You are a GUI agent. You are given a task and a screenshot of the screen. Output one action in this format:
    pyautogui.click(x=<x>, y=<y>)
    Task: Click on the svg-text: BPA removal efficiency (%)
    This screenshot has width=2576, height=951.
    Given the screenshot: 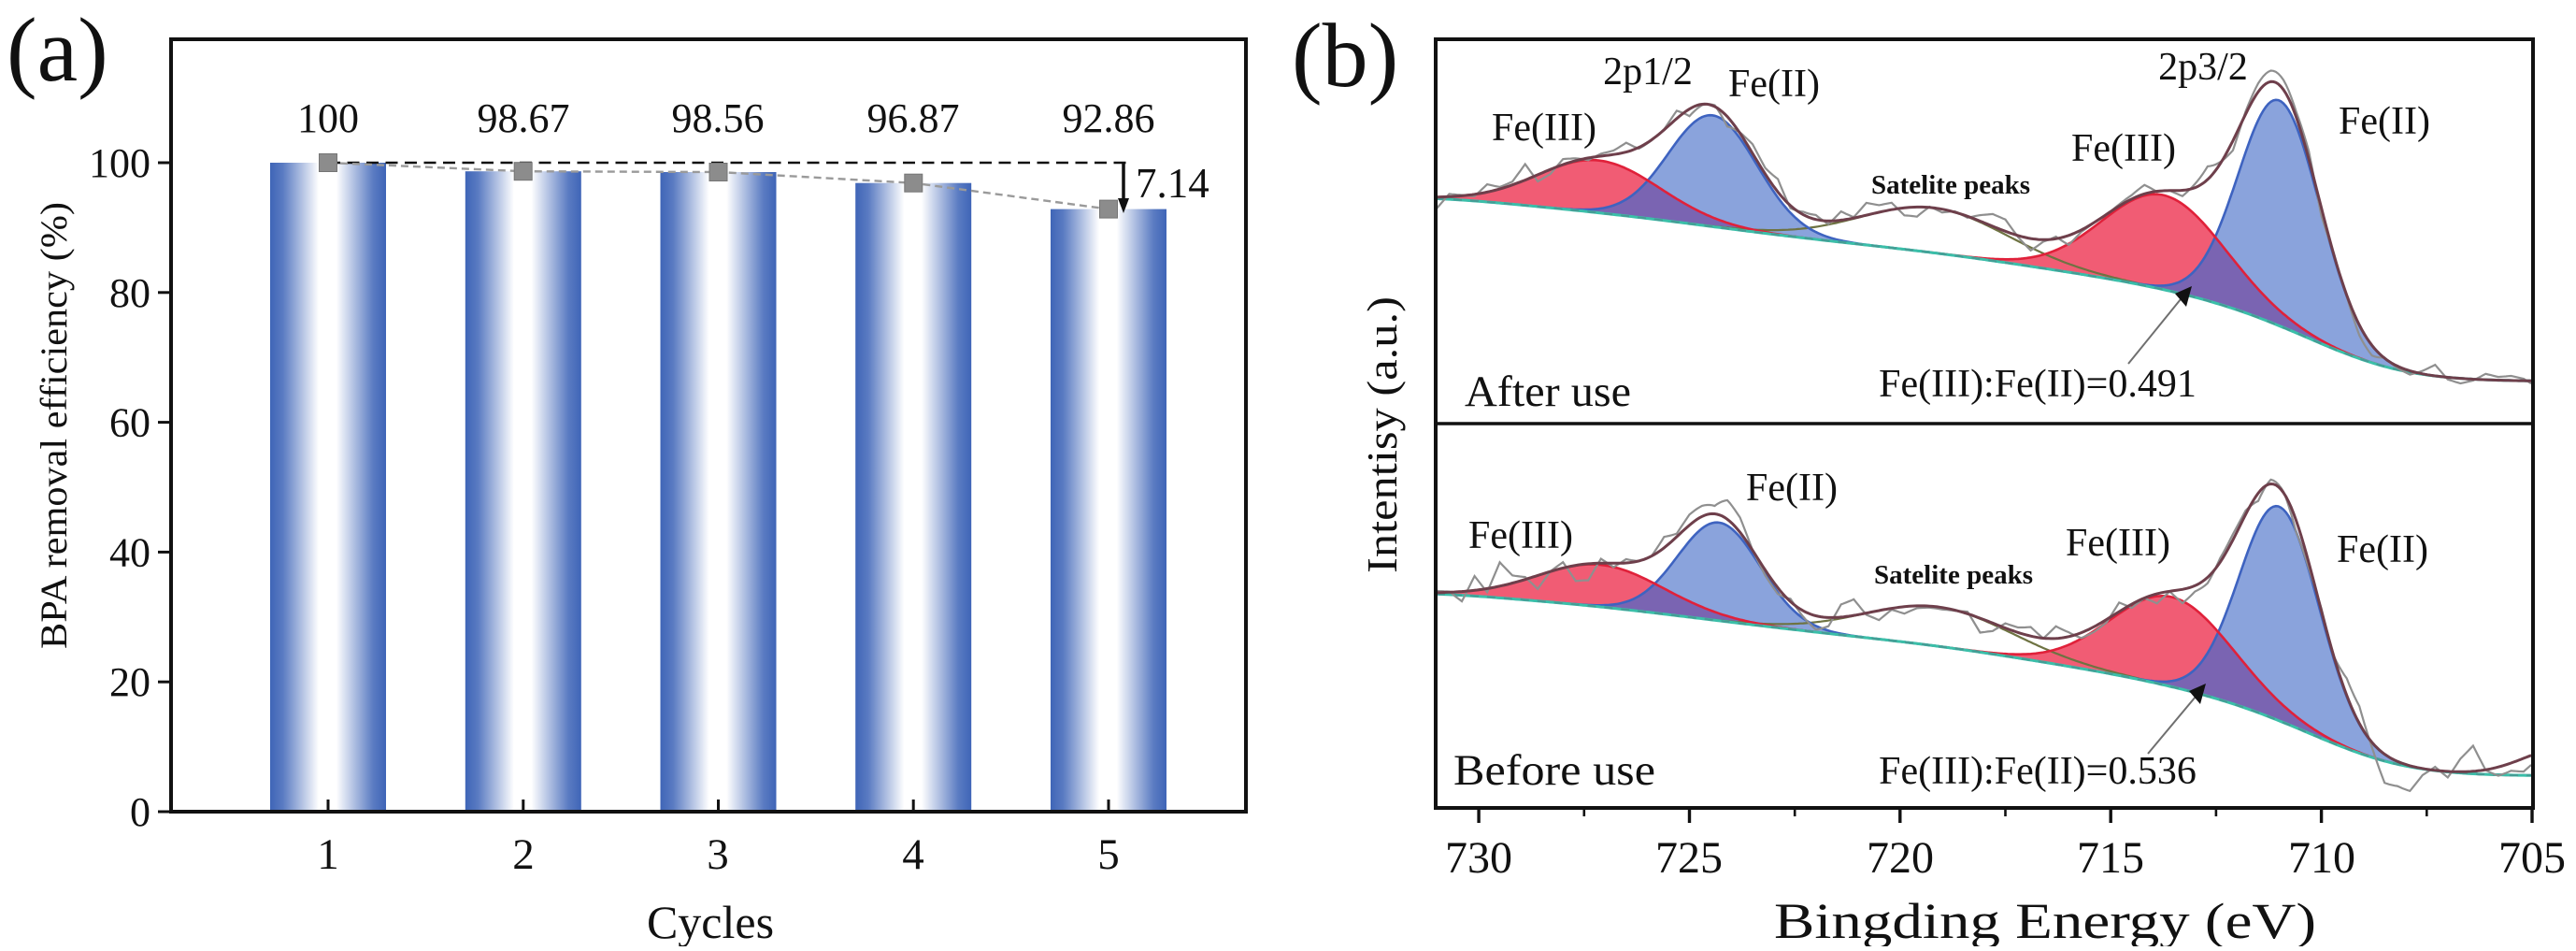 What is the action you would take?
    pyautogui.click(x=54, y=425)
    